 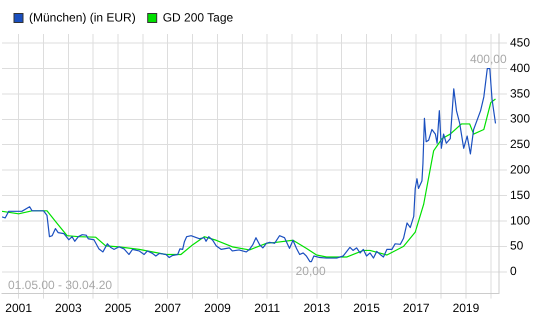 I want to click on x-tick-label: 2015, so click(x=366, y=308).